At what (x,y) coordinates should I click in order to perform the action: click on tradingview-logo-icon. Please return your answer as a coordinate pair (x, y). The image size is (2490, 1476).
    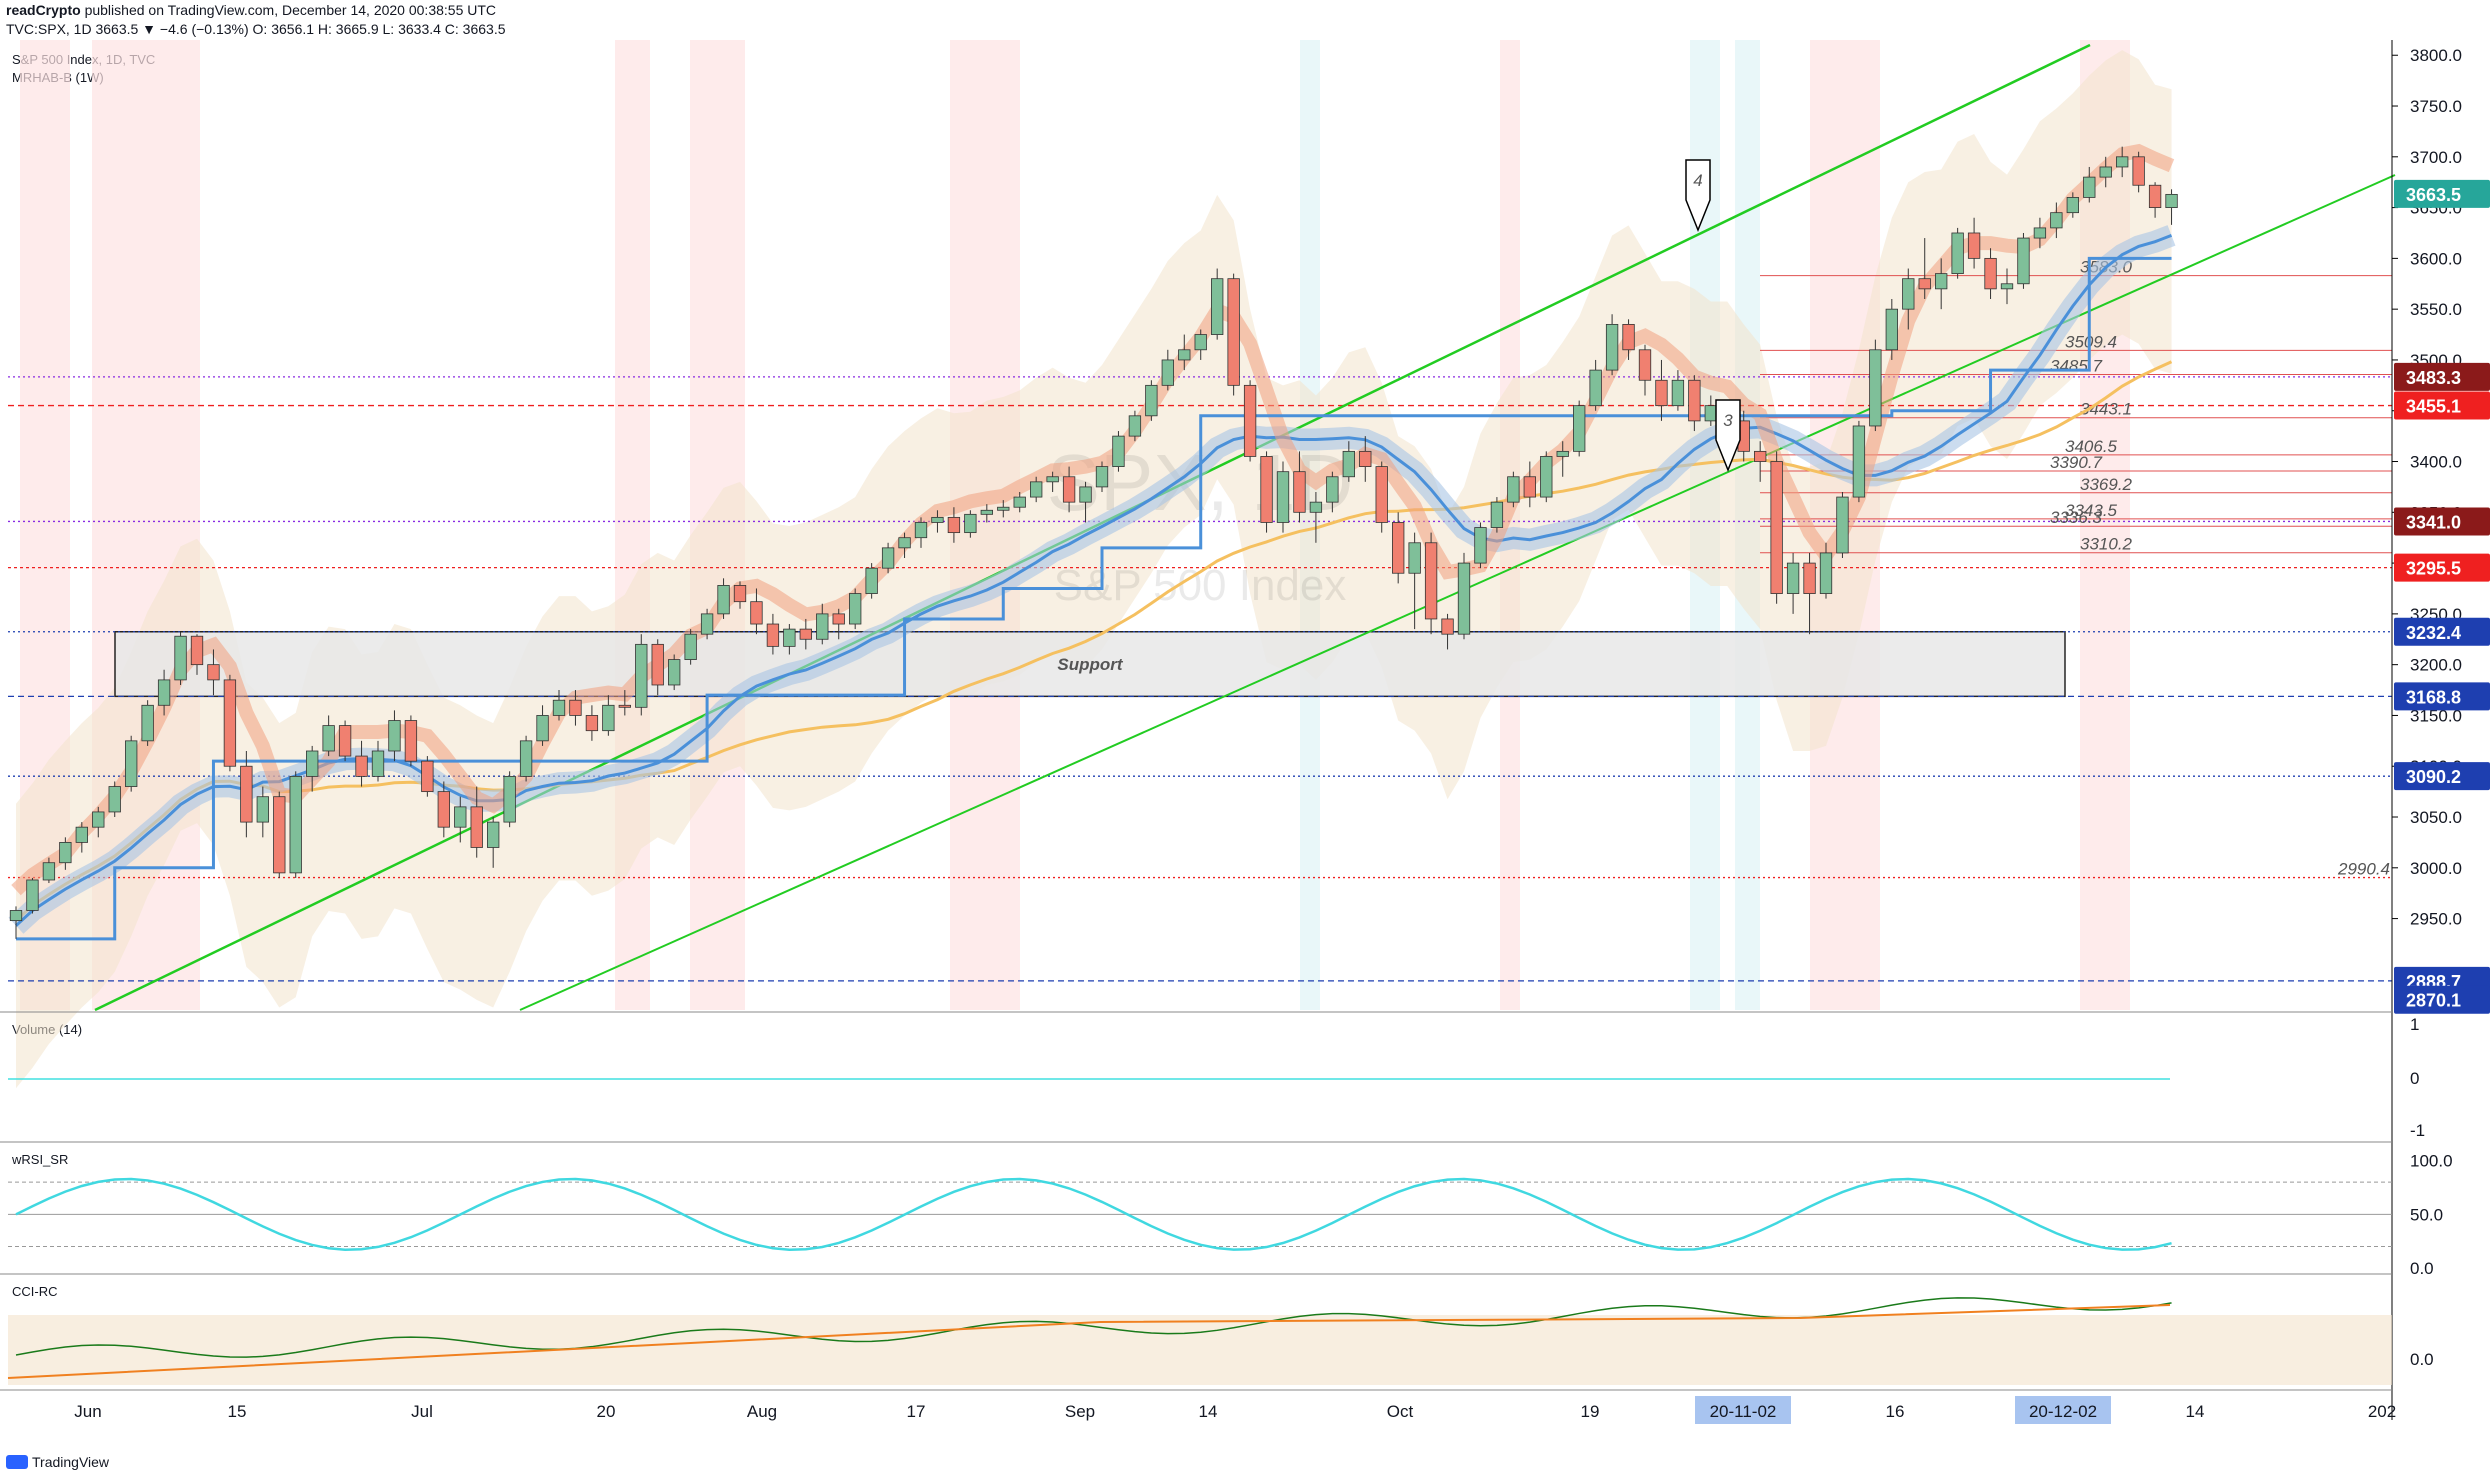
    Looking at the image, I should click on (17, 1462).